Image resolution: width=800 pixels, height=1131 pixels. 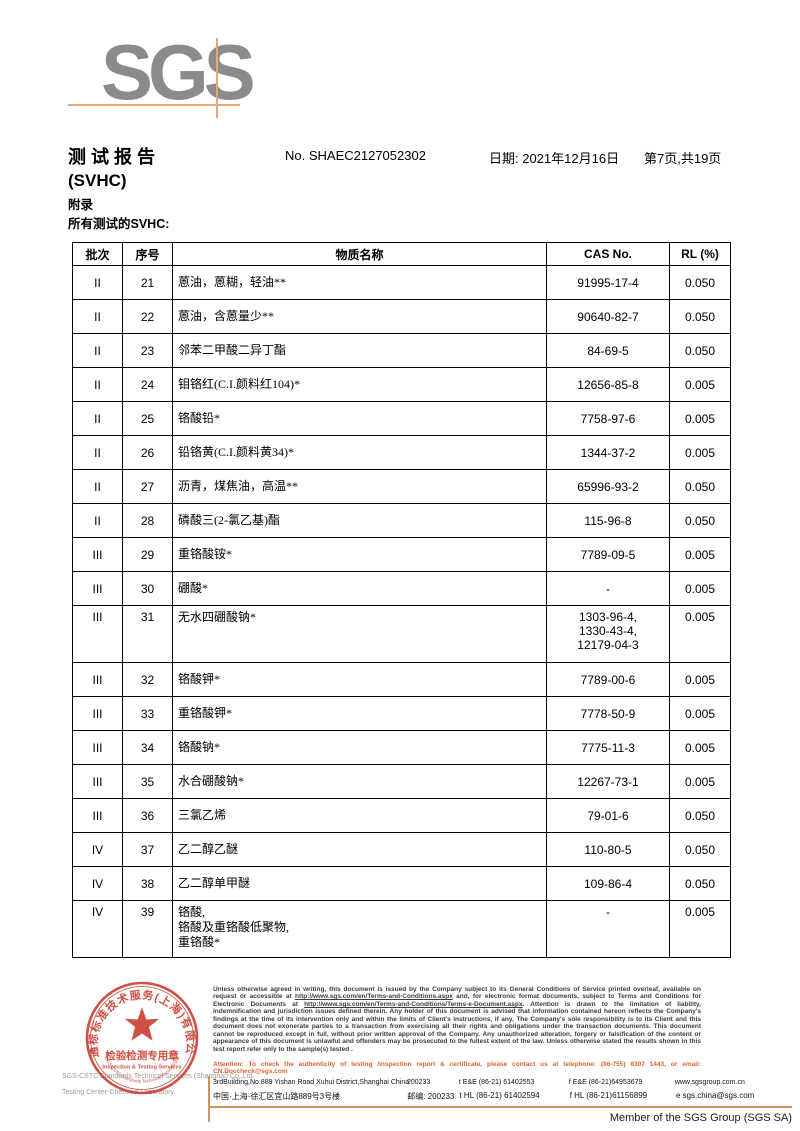 I want to click on table-row: III 35 水合硼酸钠* 12267-73-1 0.005, so click(x=401, y=781).